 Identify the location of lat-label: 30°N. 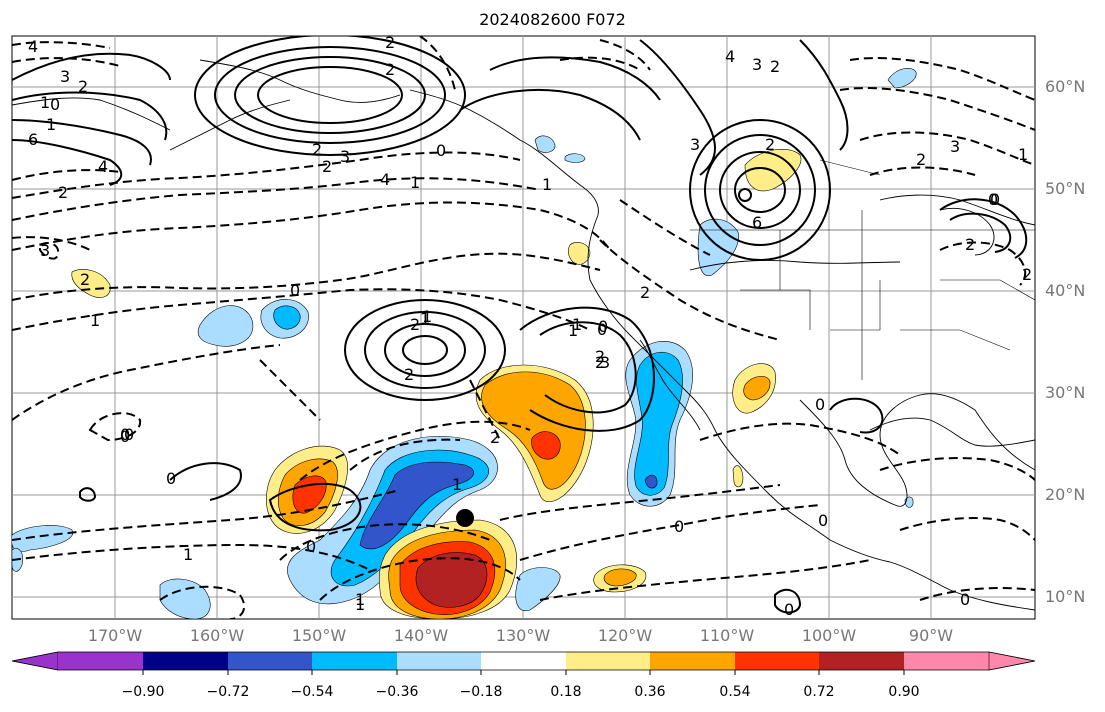
(1065, 392).